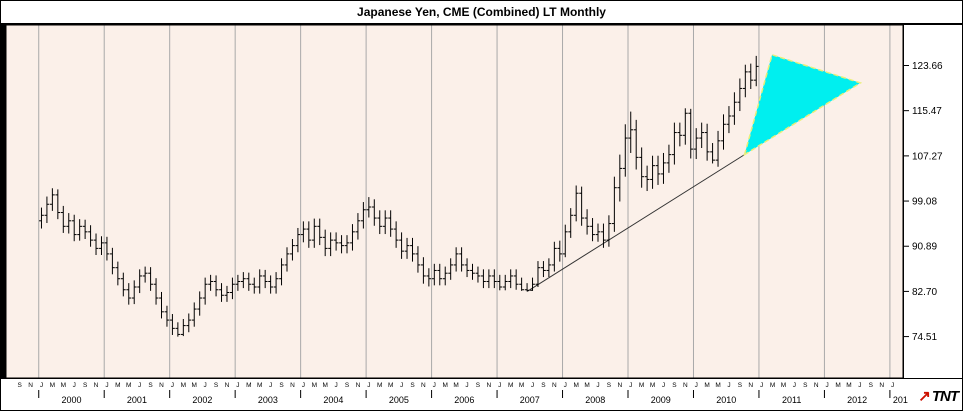 The height and width of the screenshot is (411, 963). Describe the element at coordinates (71, 400) in the screenshot. I see `svg-text: 2000` at that location.